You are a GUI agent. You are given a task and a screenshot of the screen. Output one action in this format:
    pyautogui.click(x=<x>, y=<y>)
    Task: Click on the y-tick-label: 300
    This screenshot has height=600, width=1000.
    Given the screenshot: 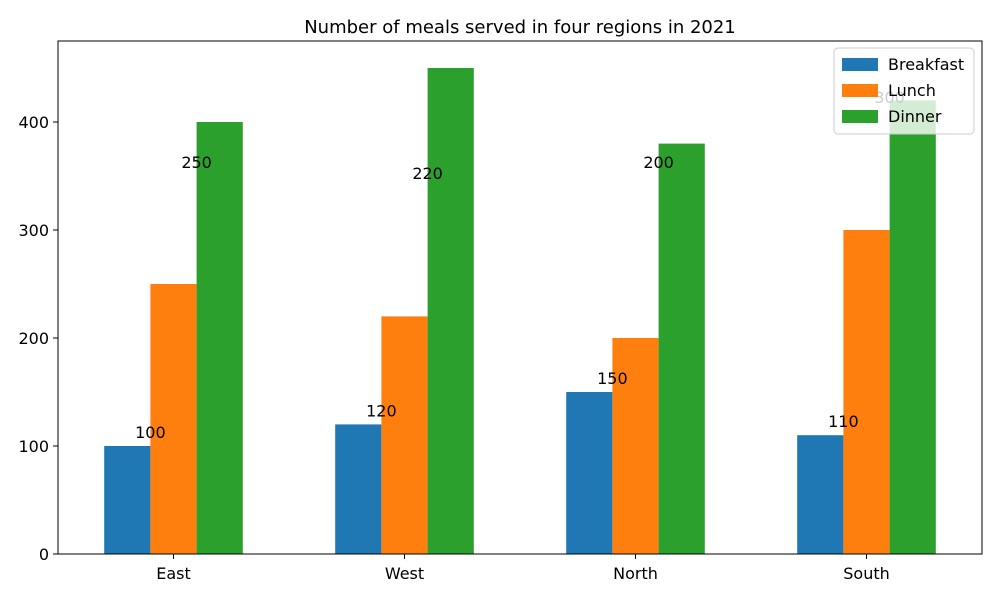 What is the action you would take?
    pyautogui.click(x=33, y=230)
    